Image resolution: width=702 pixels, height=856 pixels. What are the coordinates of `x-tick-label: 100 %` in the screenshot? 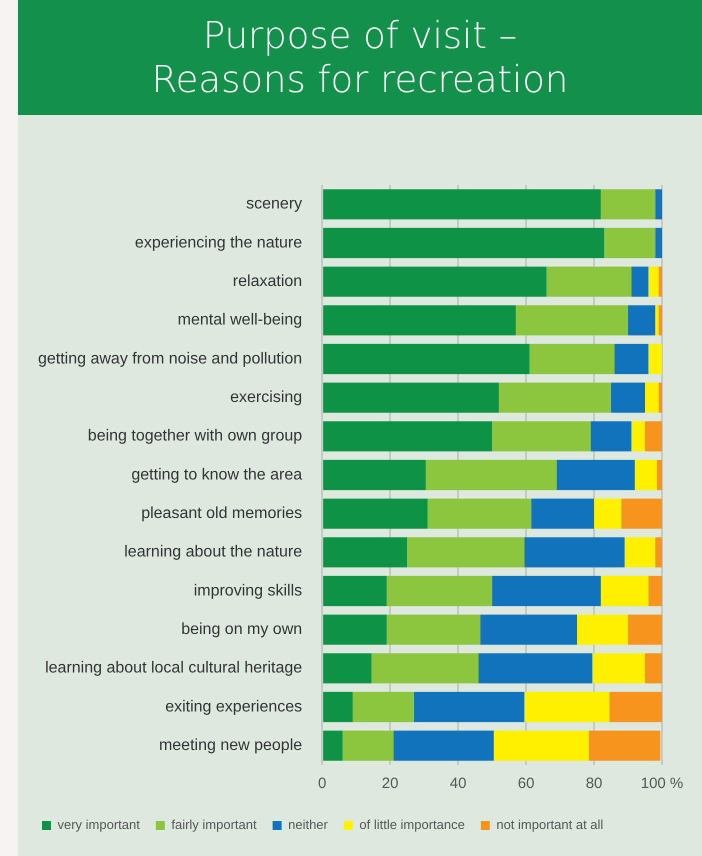 It's located at (662, 783).